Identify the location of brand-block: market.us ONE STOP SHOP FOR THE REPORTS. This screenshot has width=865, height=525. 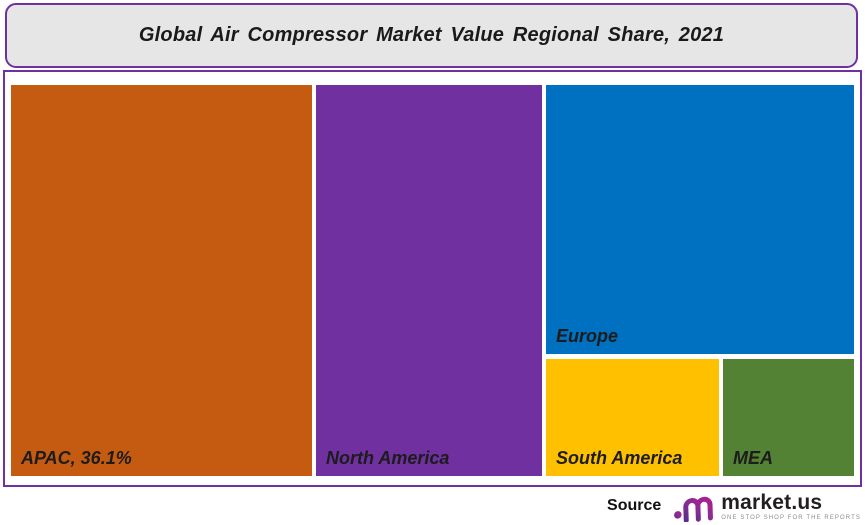
(791, 506).